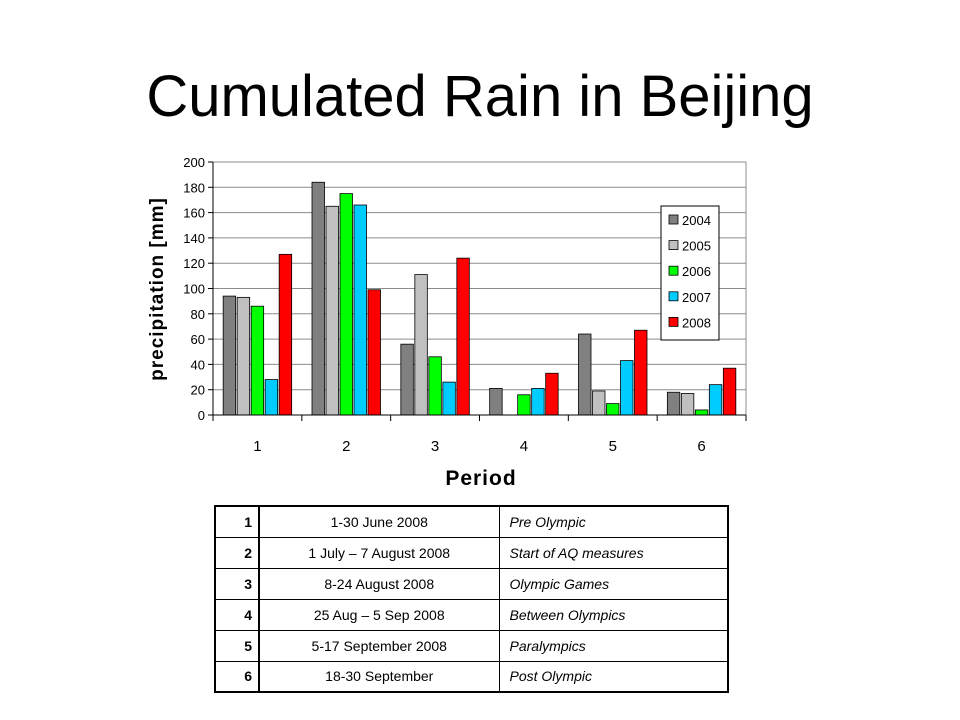  What do you see at coordinates (237, 583) in the screenshot?
I see `period-number: 3` at bounding box center [237, 583].